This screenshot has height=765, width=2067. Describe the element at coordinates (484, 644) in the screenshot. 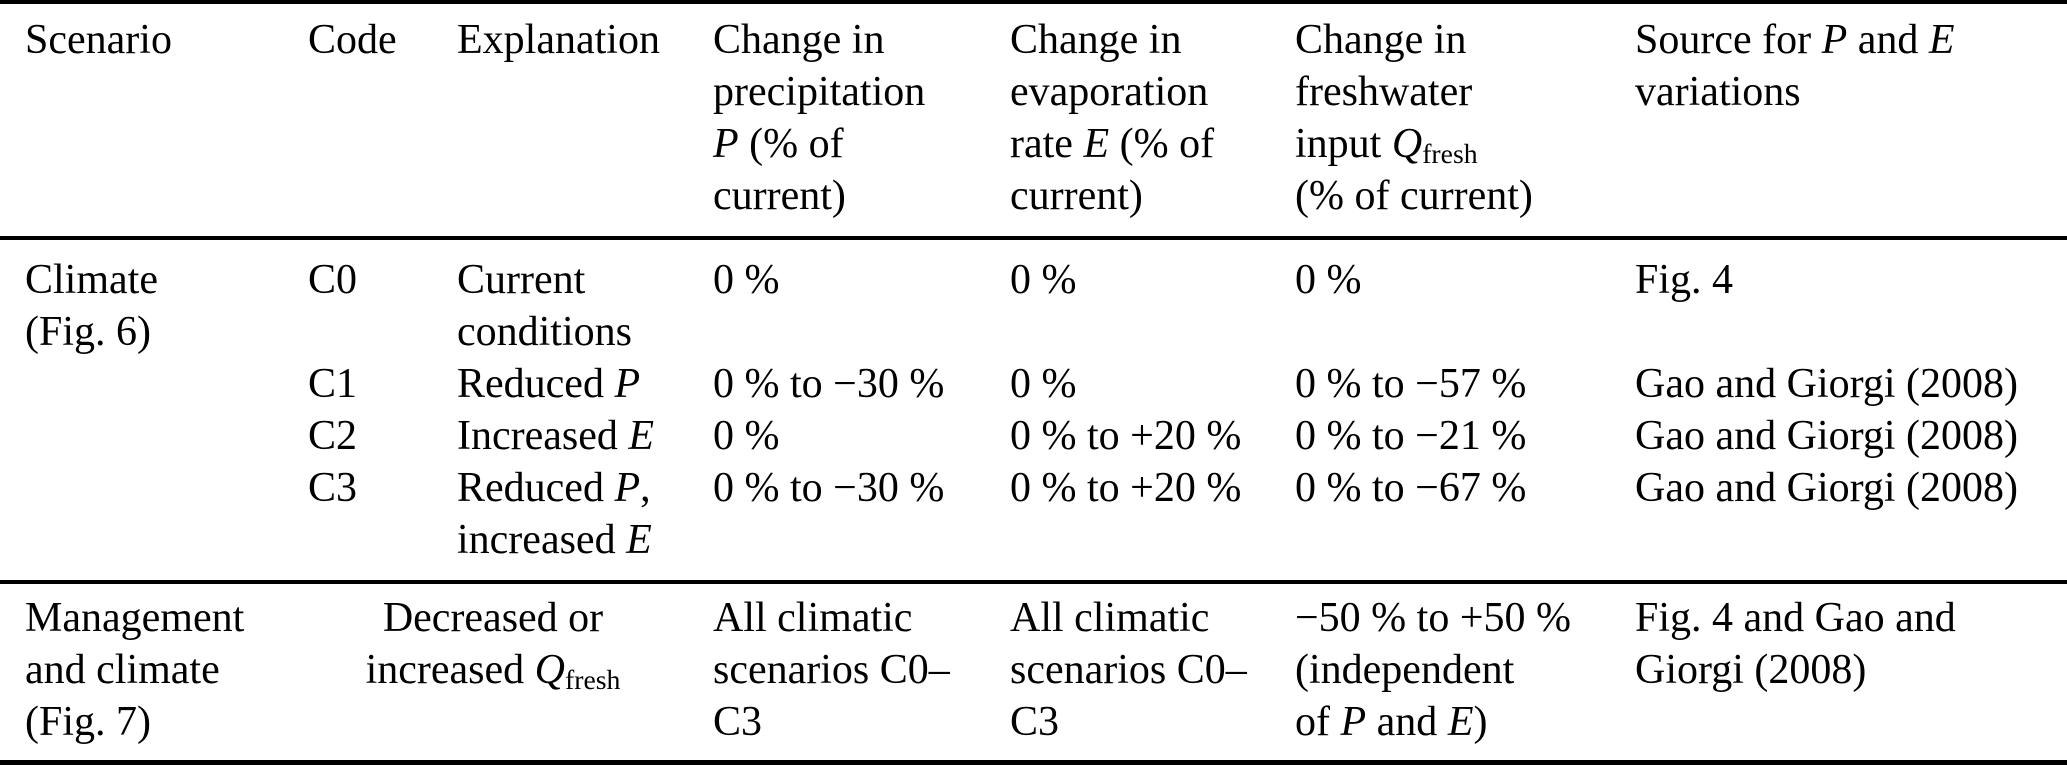

I see `text-segment: Decreased or increased` at that location.